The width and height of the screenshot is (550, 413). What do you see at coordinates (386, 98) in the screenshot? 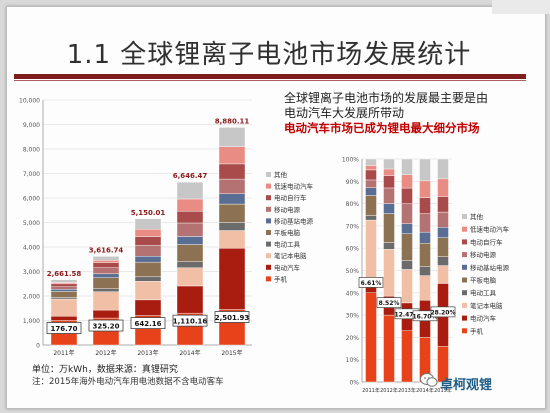
I see `description-line-1: 全球锂离子电池市场的发展最主要是由` at bounding box center [386, 98].